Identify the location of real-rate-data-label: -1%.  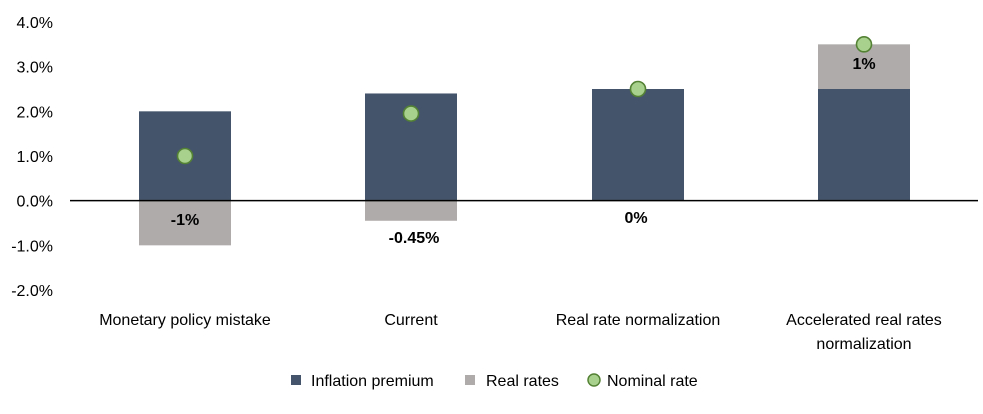
(185, 220).